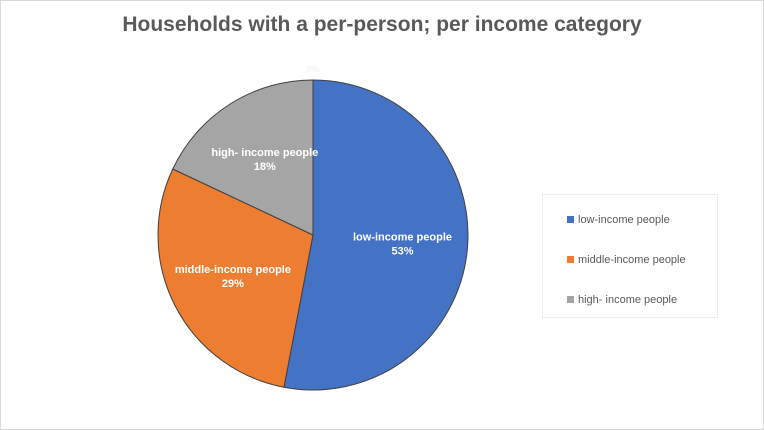 This screenshot has height=430, width=764. Describe the element at coordinates (402, 251) in the screenshot. I see `data-label-low-income-people-percent: 53%` at that location.